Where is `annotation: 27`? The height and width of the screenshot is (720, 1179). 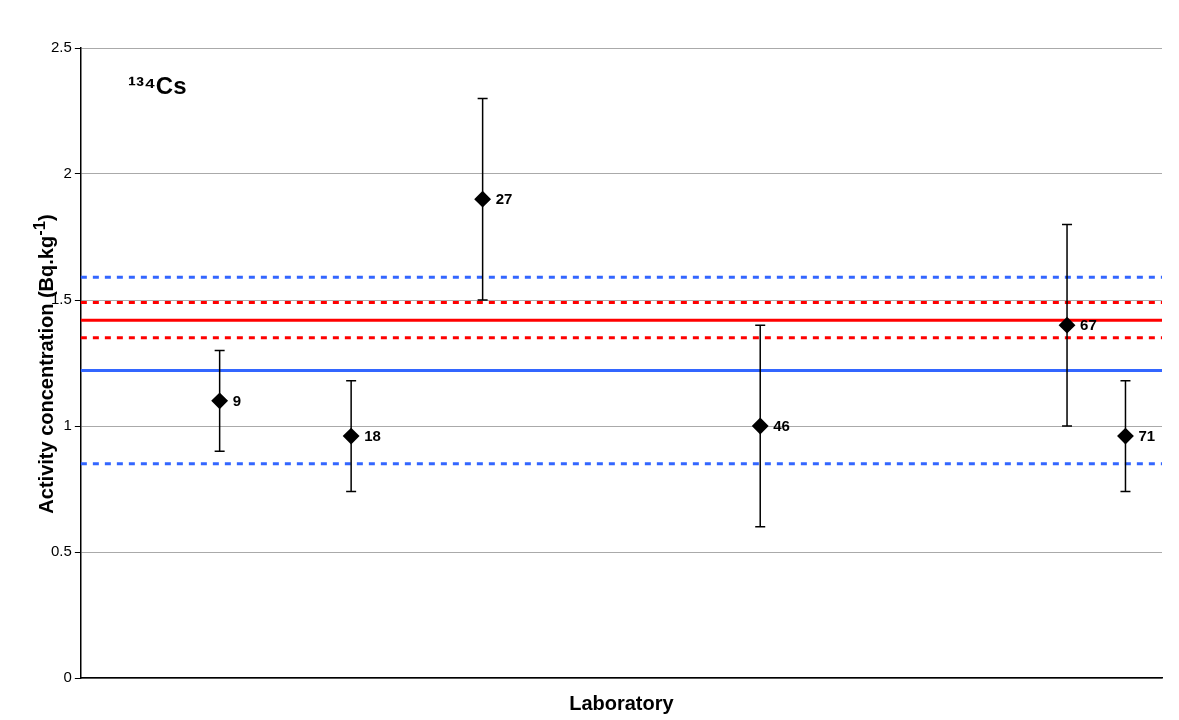
annotation: 27 is located at coordinates (504, 199).